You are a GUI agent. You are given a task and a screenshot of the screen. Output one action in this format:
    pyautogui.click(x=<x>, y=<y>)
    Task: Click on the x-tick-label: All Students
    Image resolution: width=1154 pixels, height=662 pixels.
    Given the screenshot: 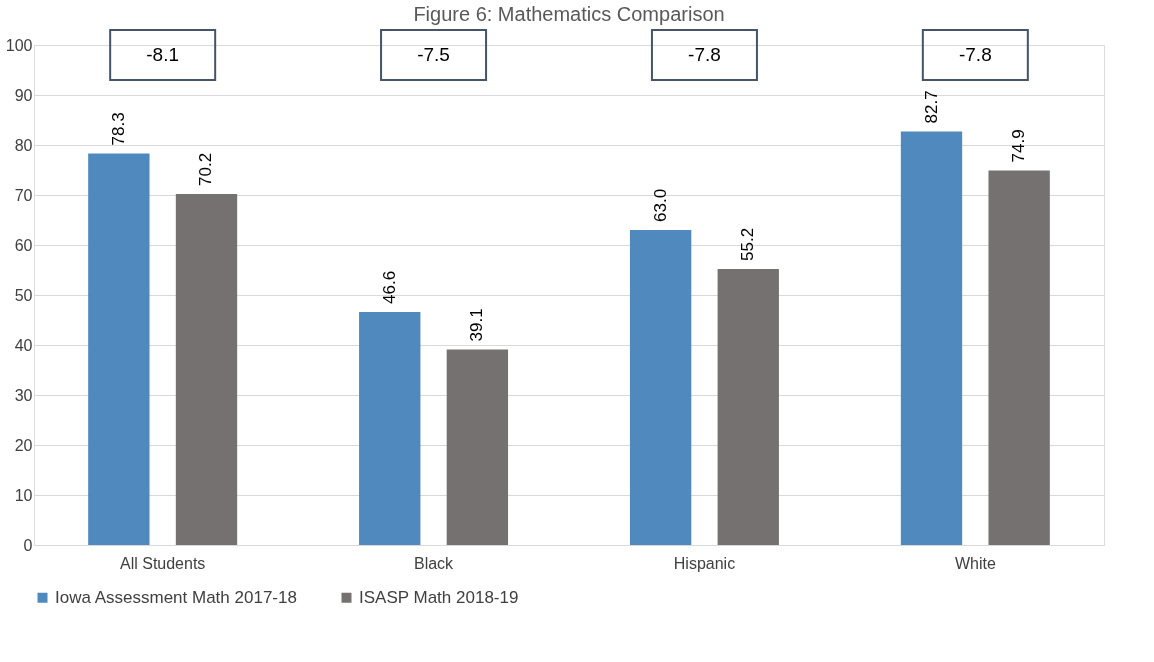 What is the action you would take?
    pyautogui.click(x=162, y=563)
    